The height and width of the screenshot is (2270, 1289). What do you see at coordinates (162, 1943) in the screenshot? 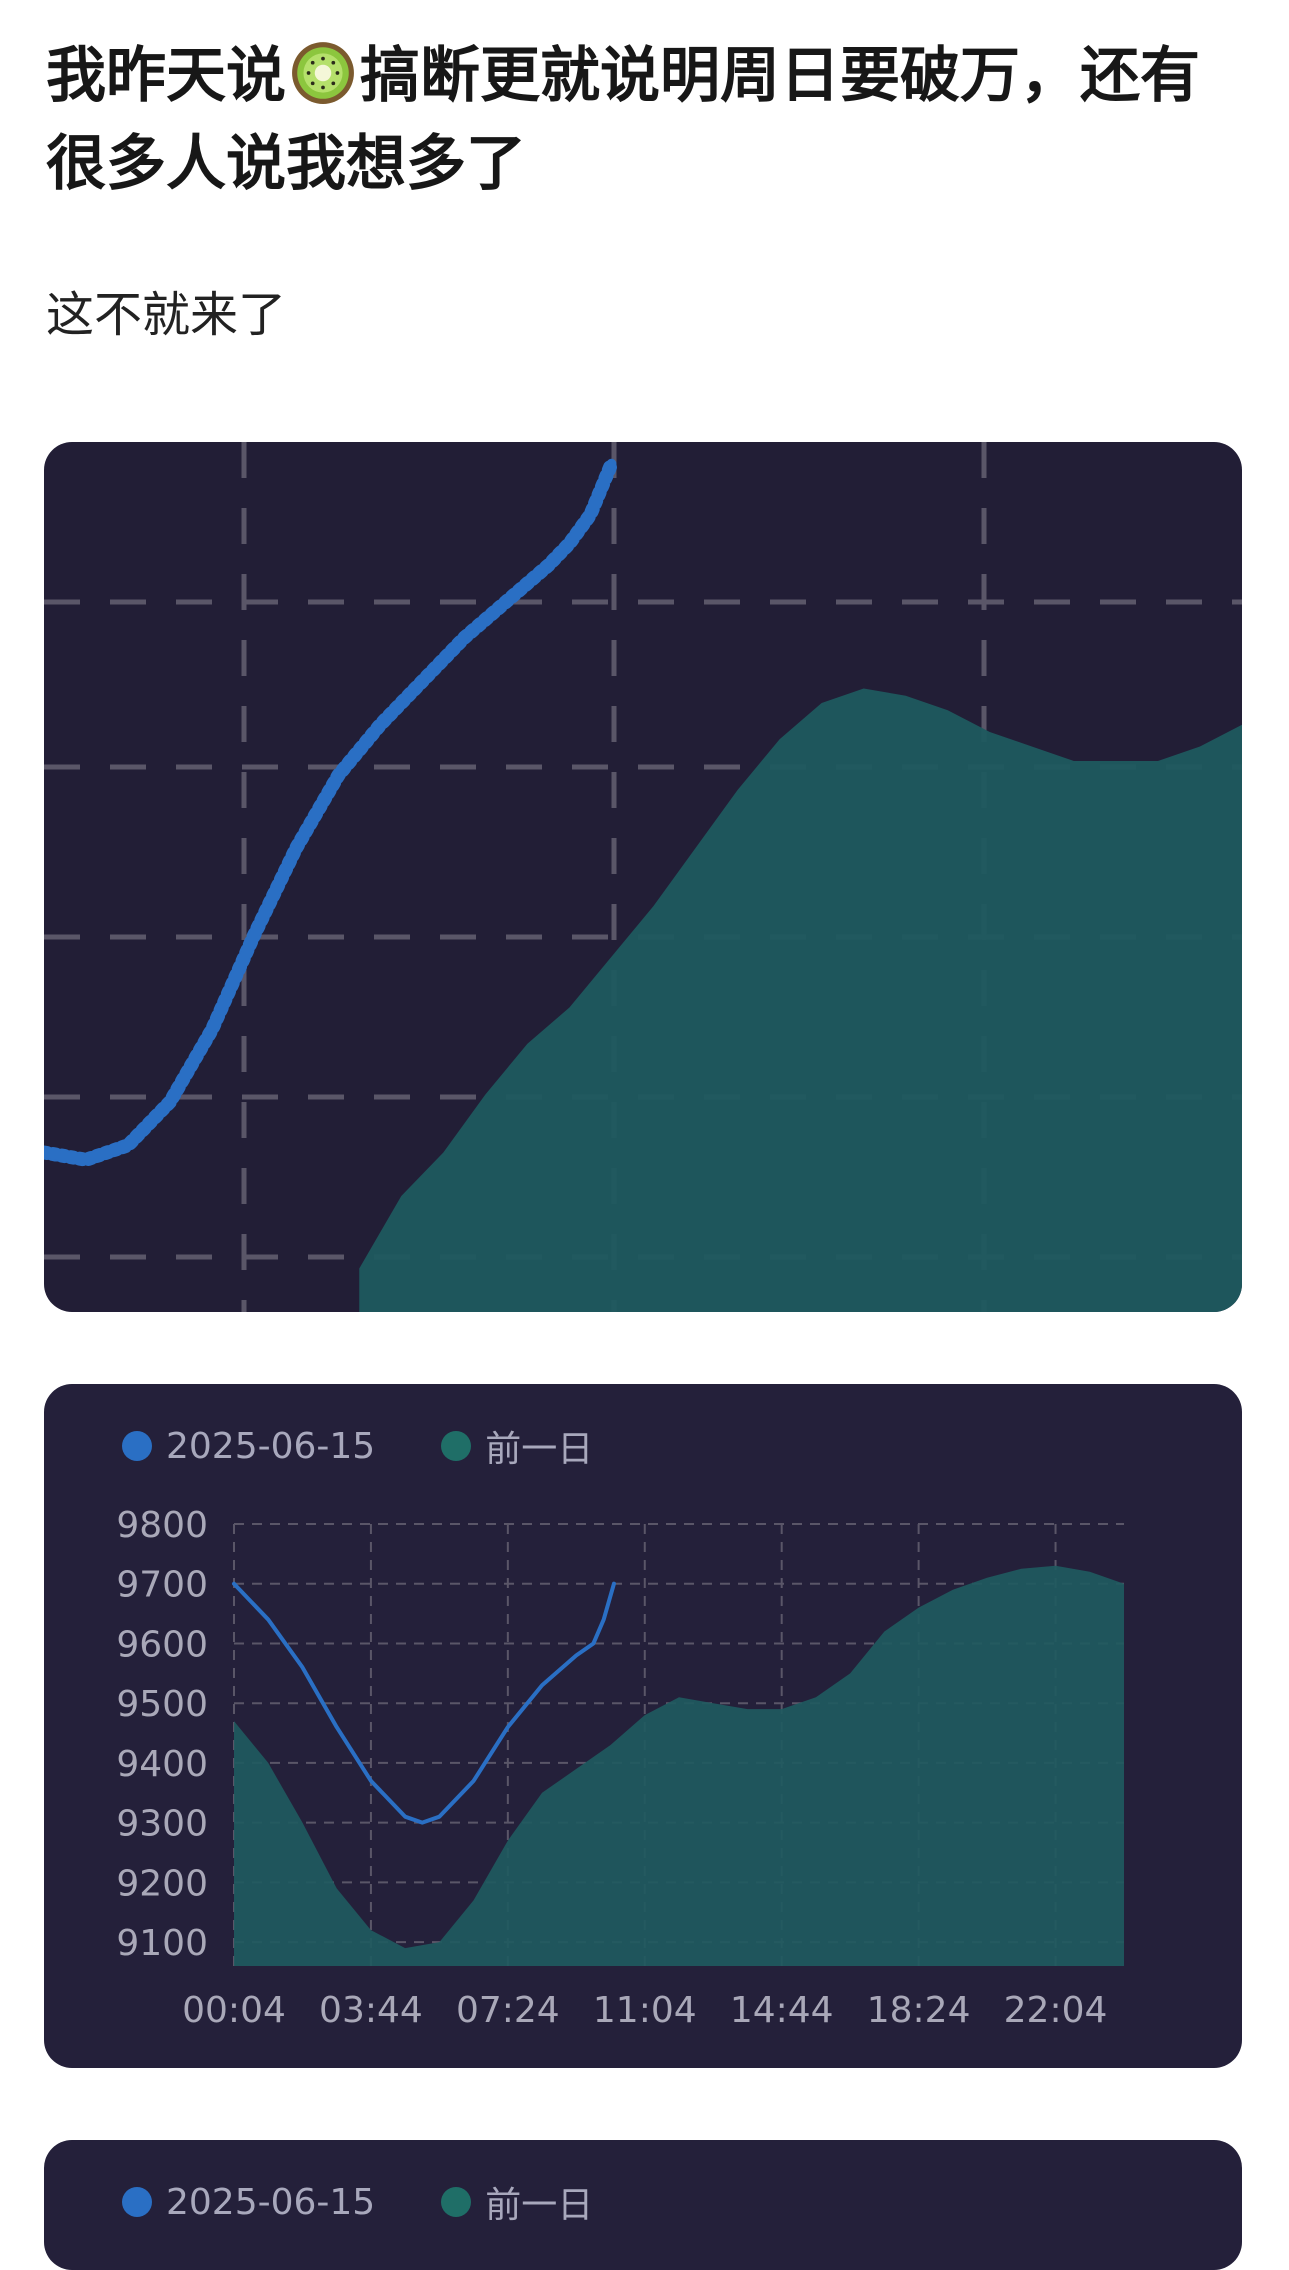
I see `y-tick-label: 9100` at bounding box center [162, 1943].